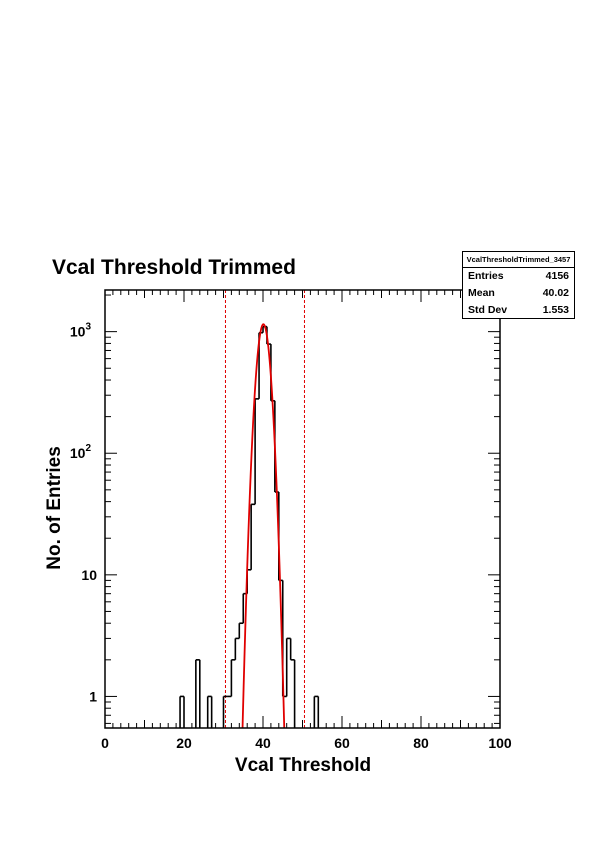  What do you see at coordinates (481, 293) in the screenshot?
I see `stats-label: Mean` at bounding box center [481, 293].